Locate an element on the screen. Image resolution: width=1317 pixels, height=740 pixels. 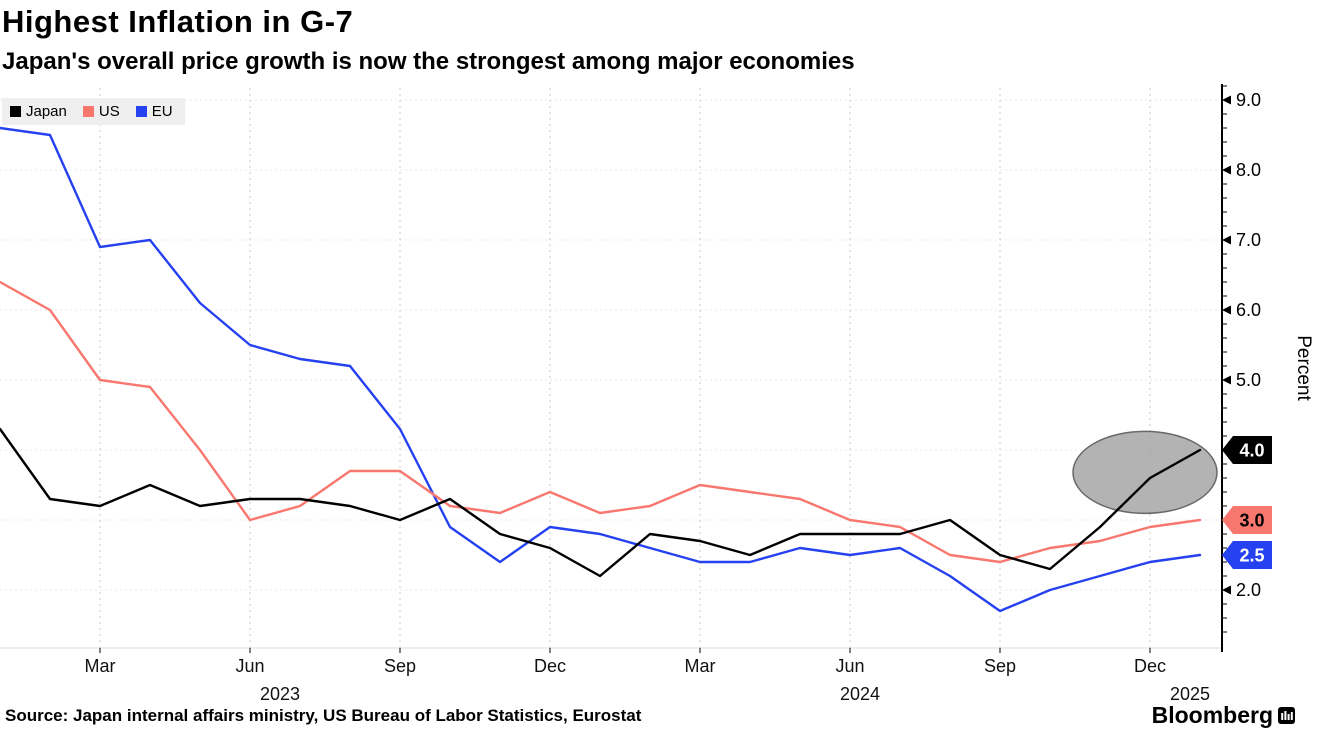
end-value-label-4.0 is located at coordinates (1247, 450).